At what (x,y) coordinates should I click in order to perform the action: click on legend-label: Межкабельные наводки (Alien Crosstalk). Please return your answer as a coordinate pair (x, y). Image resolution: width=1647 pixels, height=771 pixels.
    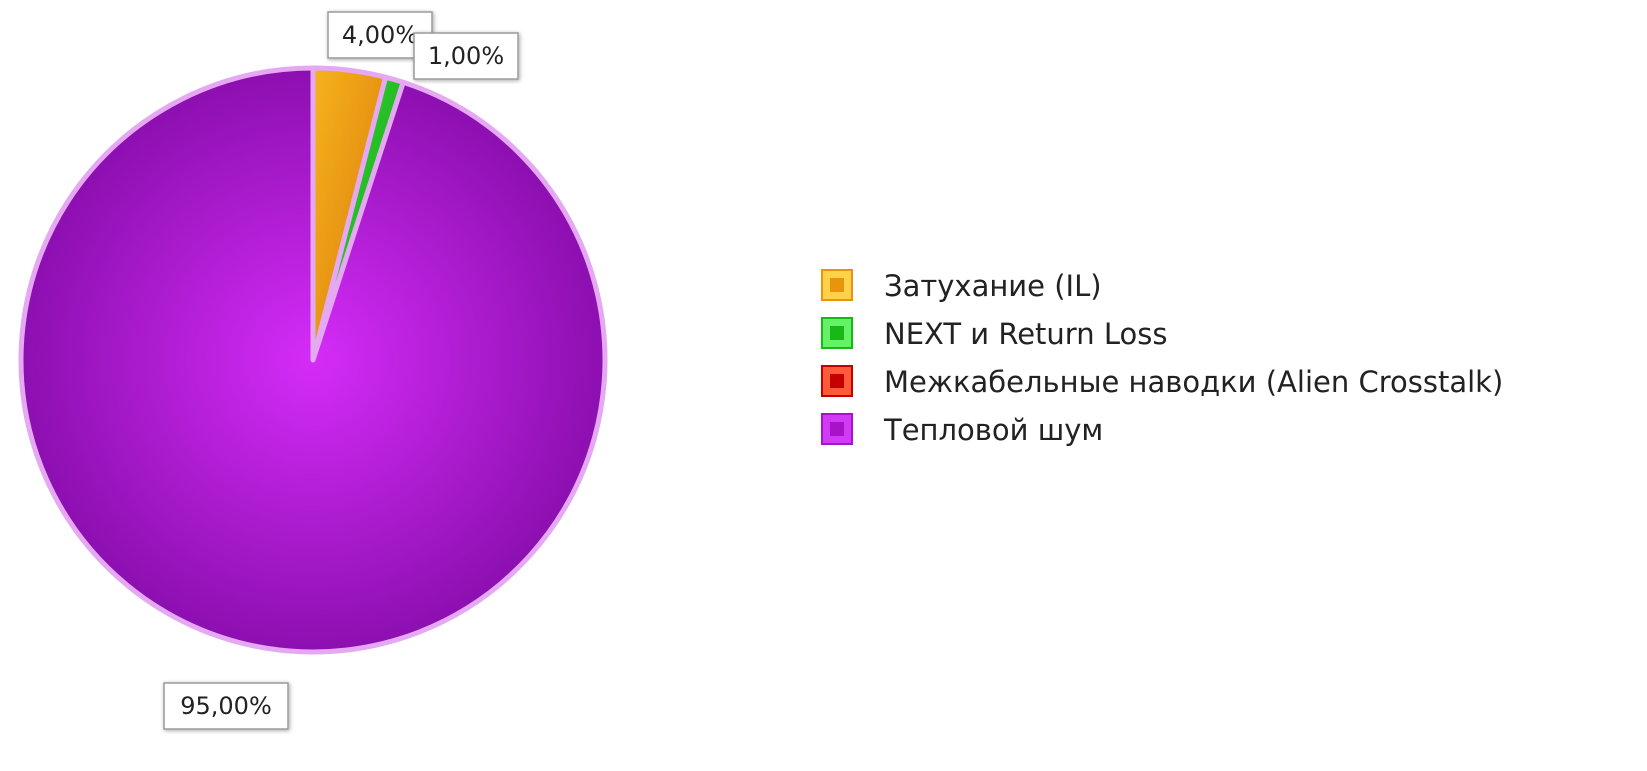
    Looking at the image, I should click on (1193, 382).